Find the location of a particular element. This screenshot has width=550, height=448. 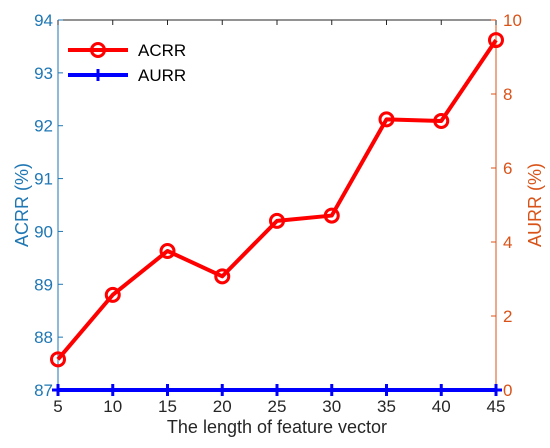

x-tick-label: 10 is located at coordinates (112, 406).